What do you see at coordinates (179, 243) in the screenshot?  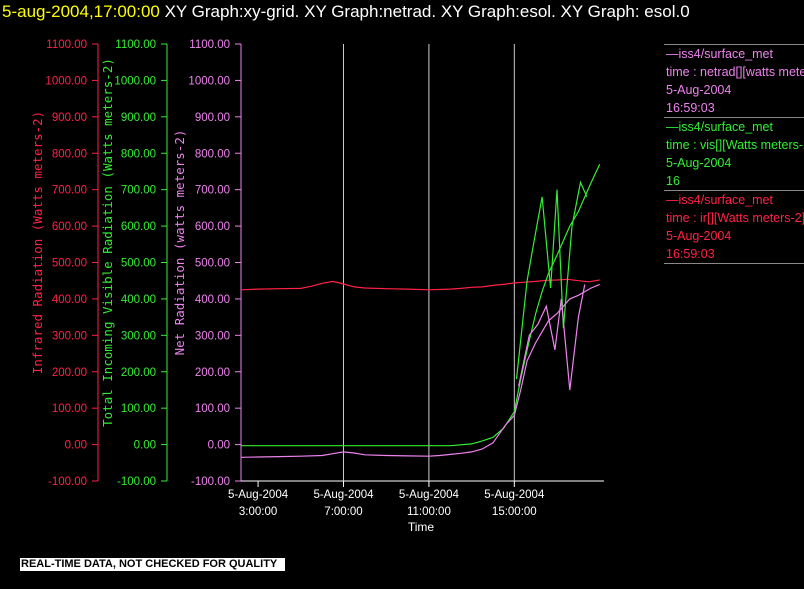 I see `y-axis-label: Net Radiation (watts meters-2)` at bounding box center [179, 243].